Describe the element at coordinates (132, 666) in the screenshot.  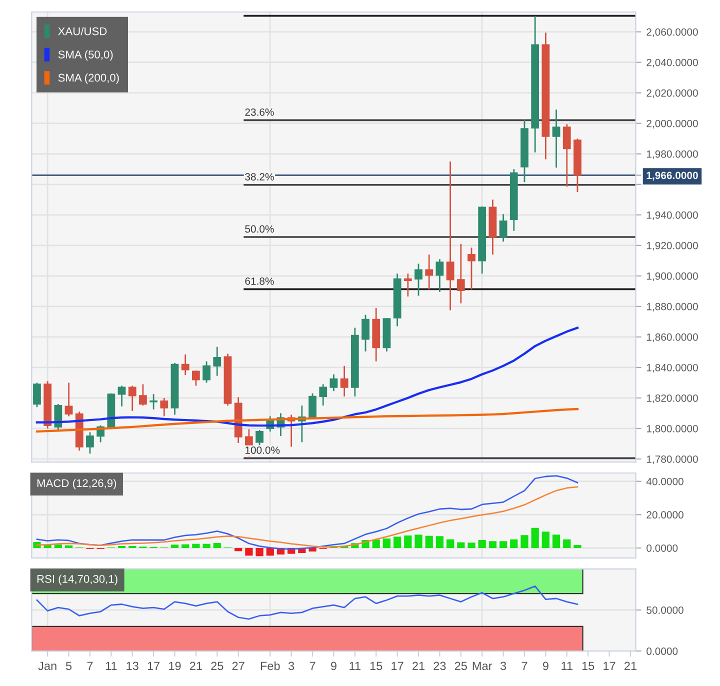
I see `x-tick-label: 13` at that location.